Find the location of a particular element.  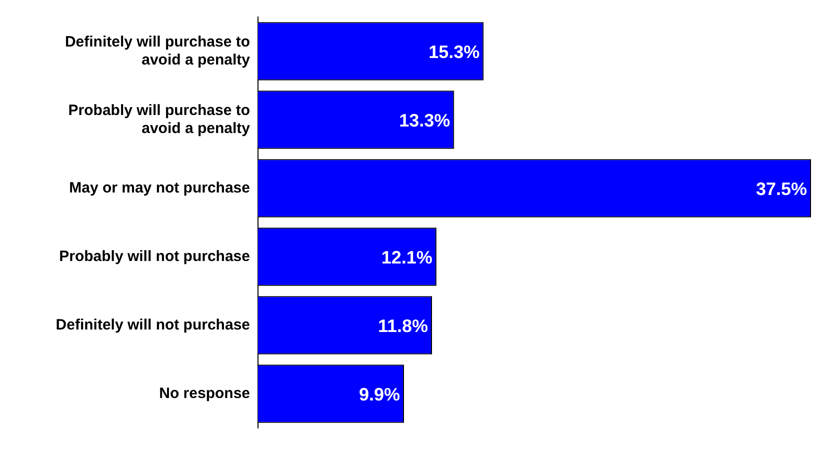

y-tick-label: Probably will not purchase is located at coordinates (154, 256).